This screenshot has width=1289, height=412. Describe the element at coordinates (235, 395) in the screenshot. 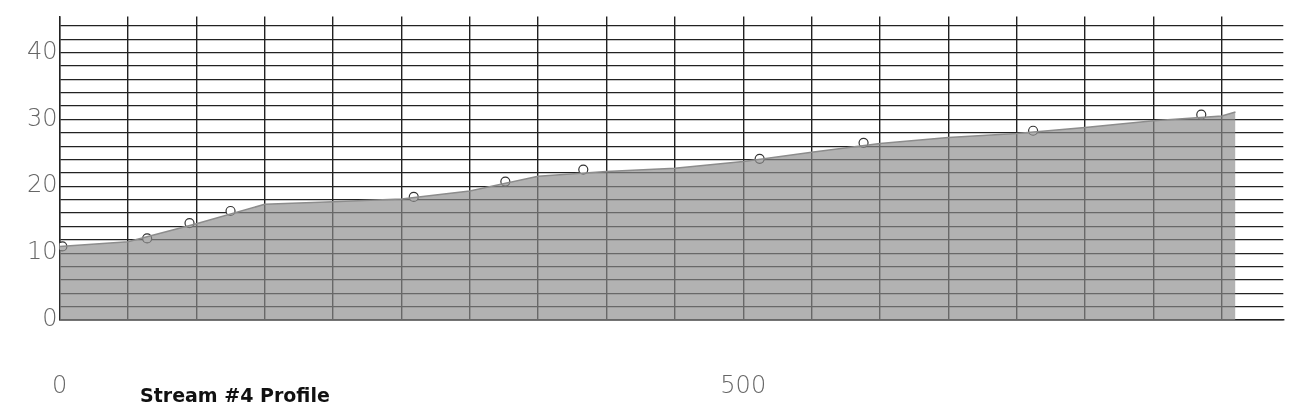

I see `text: Stream #4 Profile` at that location.